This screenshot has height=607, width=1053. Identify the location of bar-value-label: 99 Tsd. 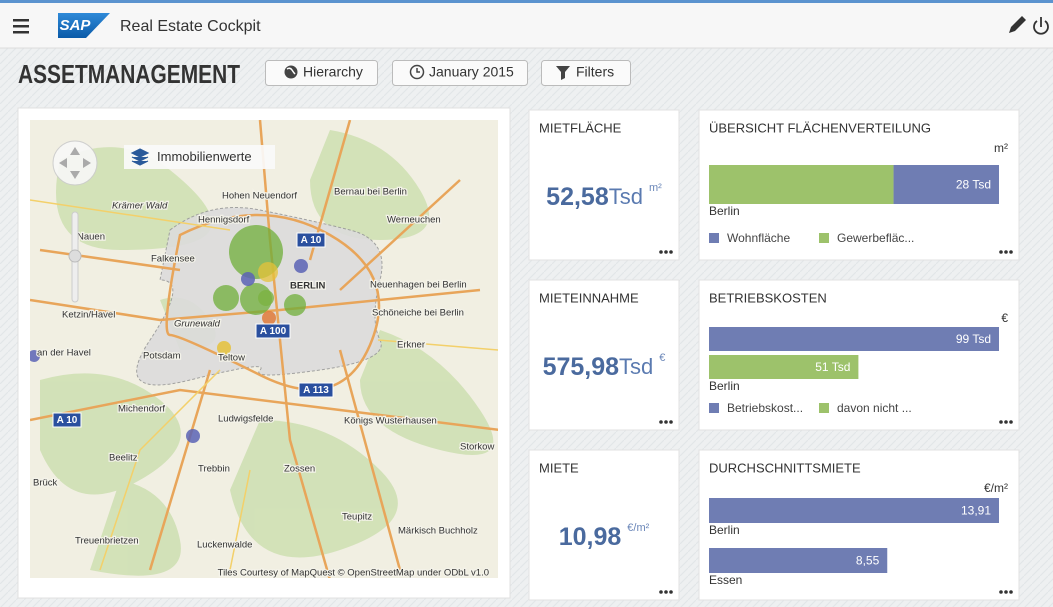
(973, 339).